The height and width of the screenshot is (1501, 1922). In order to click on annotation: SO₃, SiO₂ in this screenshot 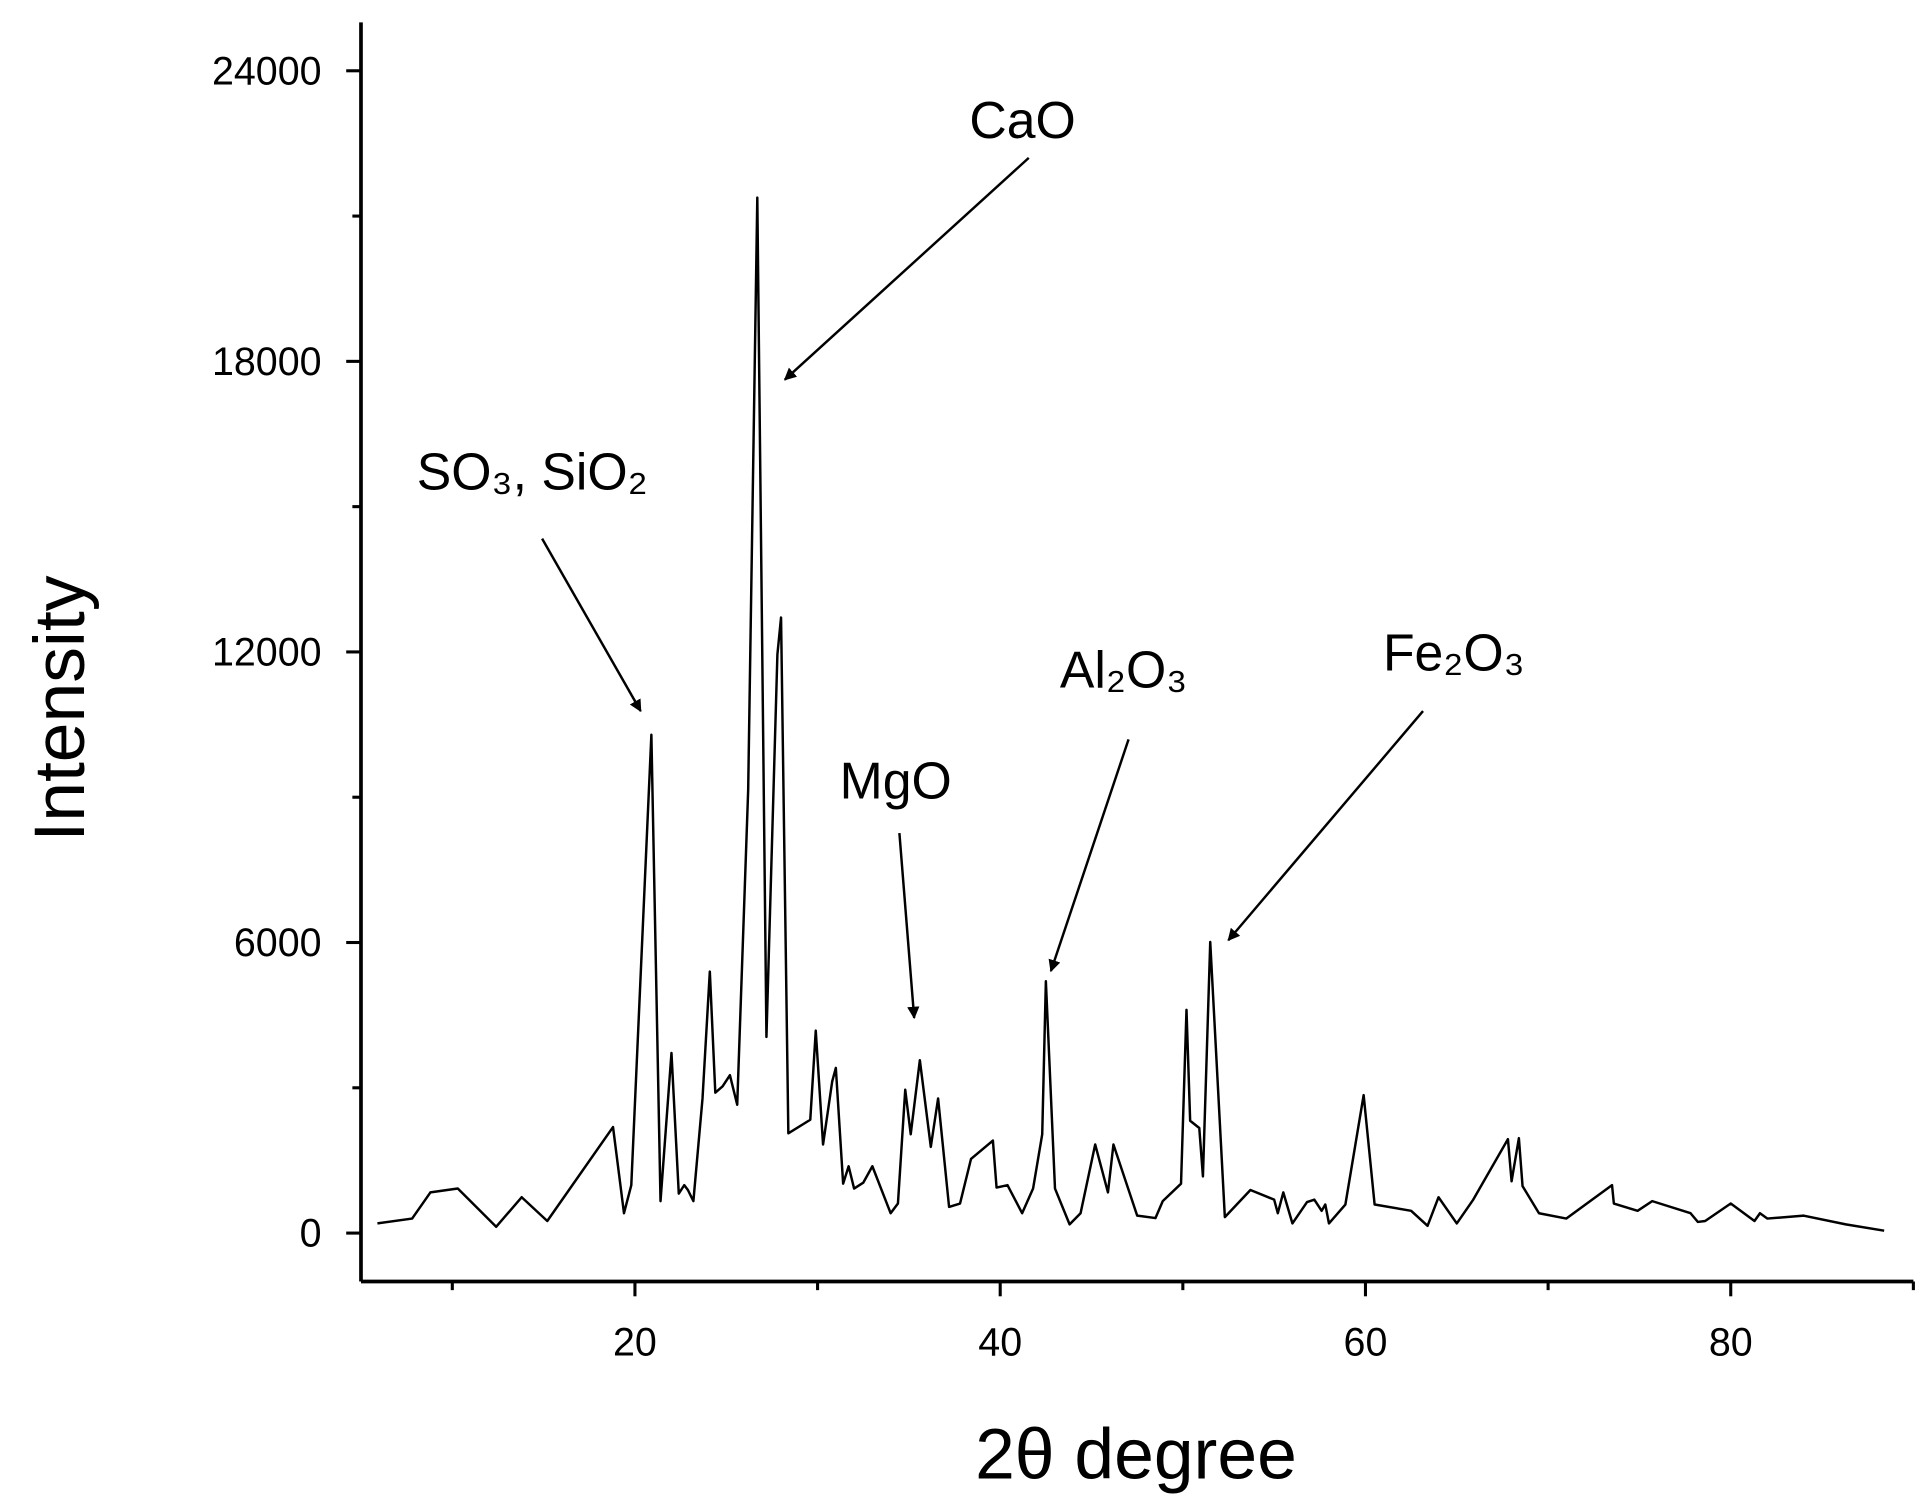, I will do `click(532, 471)`.